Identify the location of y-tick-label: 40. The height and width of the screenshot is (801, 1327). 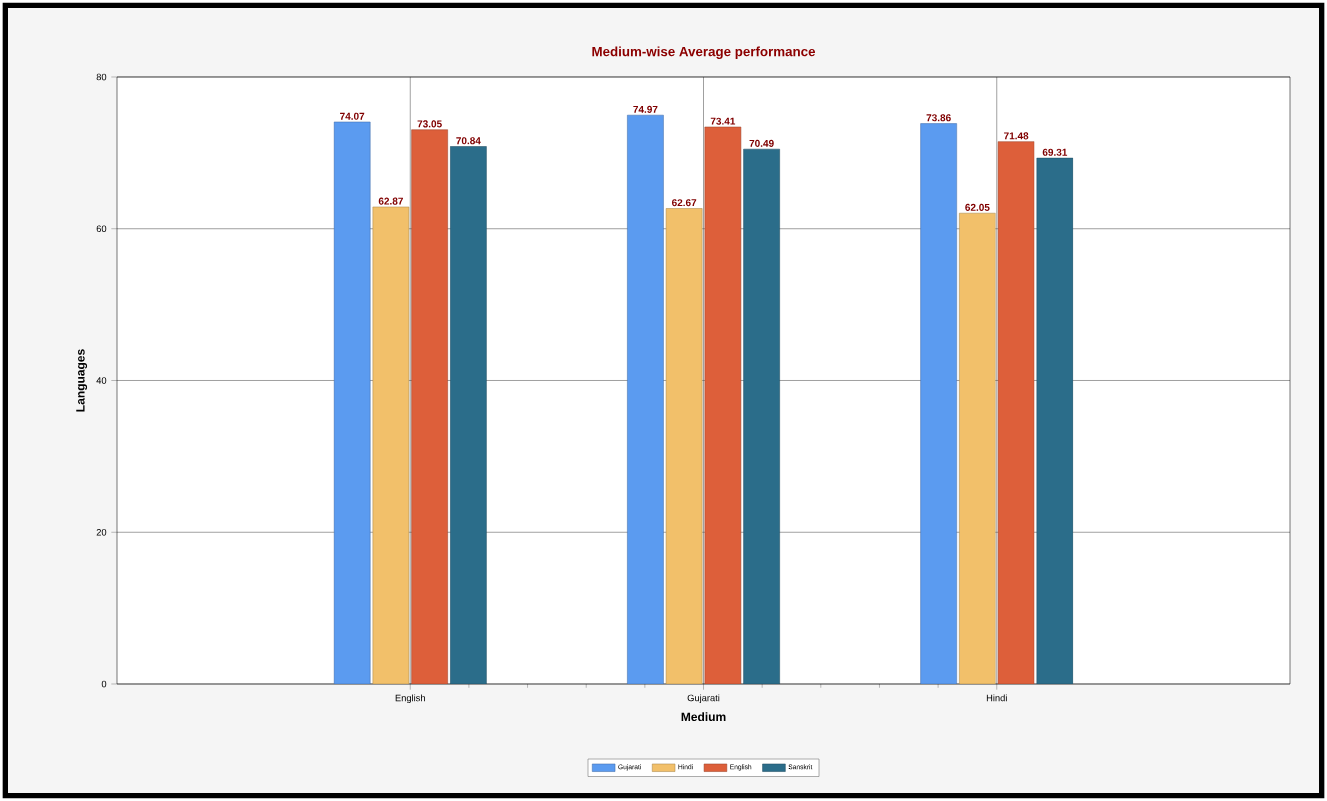
(101, 380).